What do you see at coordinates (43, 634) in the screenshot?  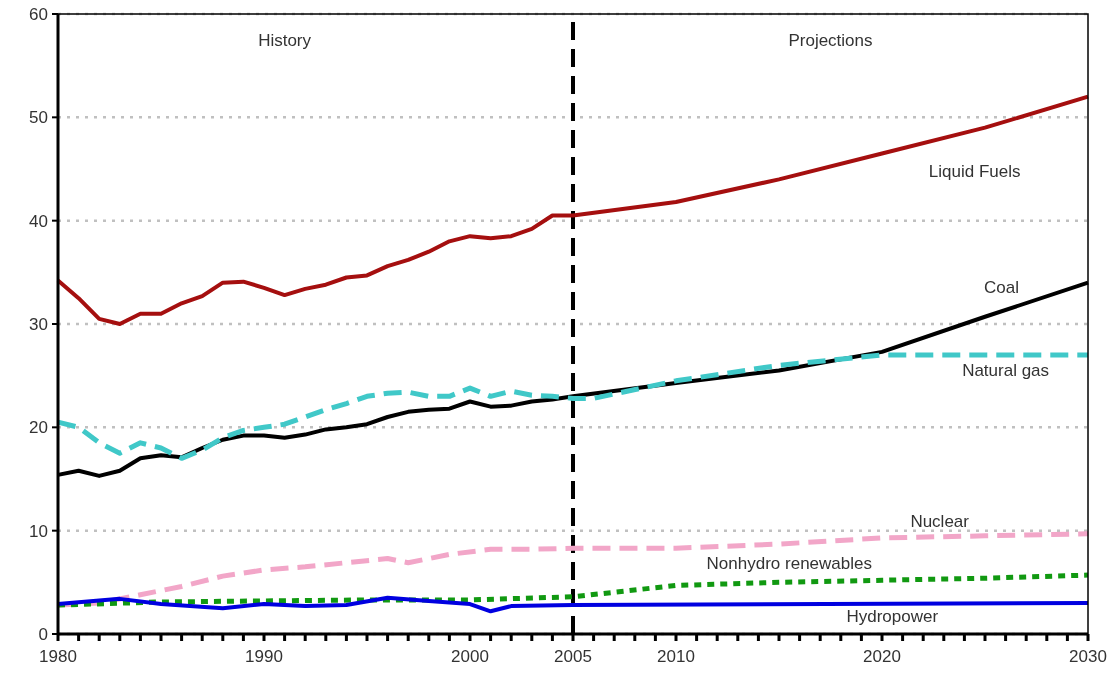 I see `y-tick-label: 0` at bounding box center [43, 634].